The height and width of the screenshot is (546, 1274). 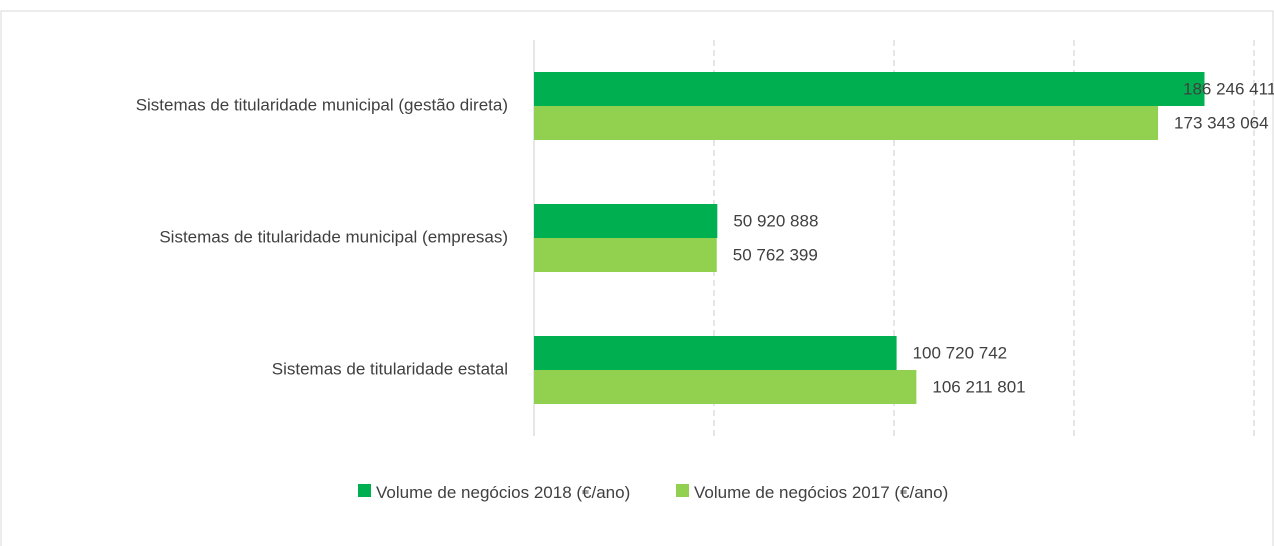 I want to click on legend-item: Volume de negócios 2017 (€/ano), so click(x=820, y=493).